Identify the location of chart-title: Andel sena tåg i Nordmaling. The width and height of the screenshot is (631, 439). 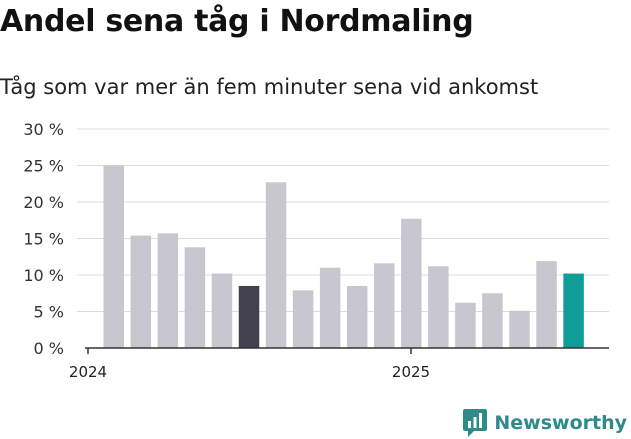
(237, 21).